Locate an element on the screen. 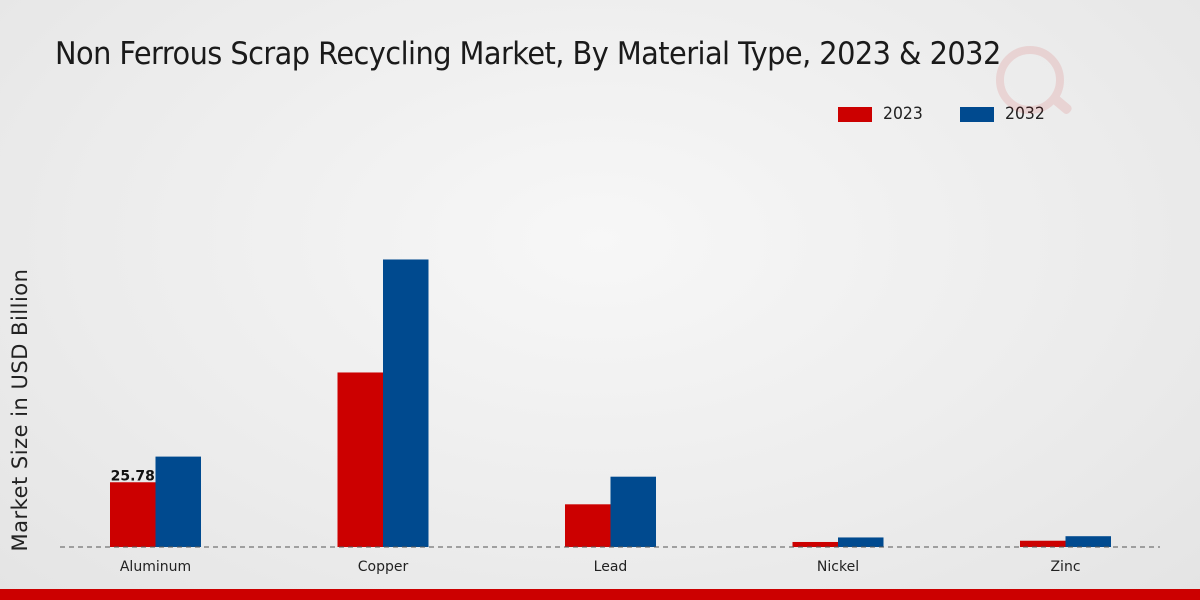 The width and height of the screenshot is (1200, 600). x-tick-label-aluminum: Aluminum is located at coordinates (155, 567).